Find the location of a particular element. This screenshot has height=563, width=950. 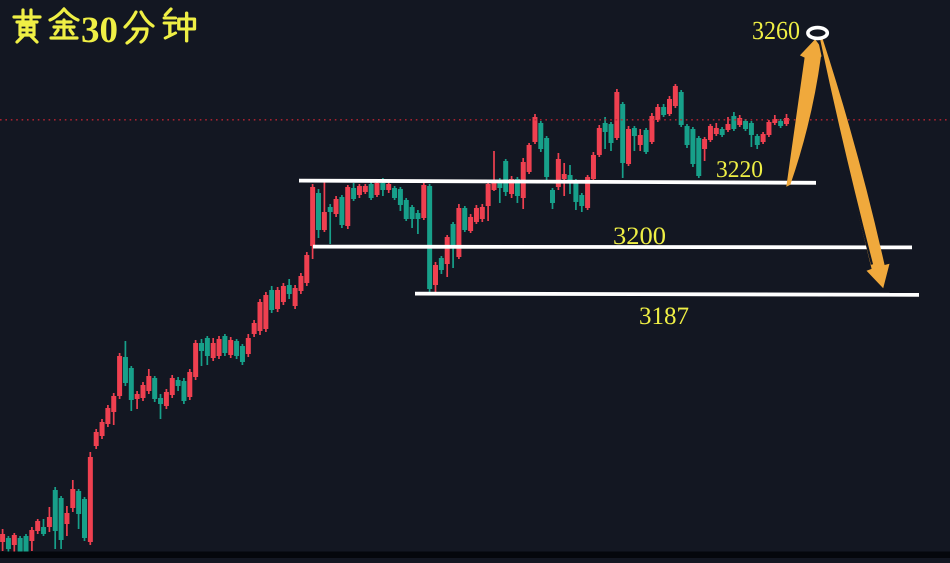

svg-text: 3220 is located at coordinates (739, 170).